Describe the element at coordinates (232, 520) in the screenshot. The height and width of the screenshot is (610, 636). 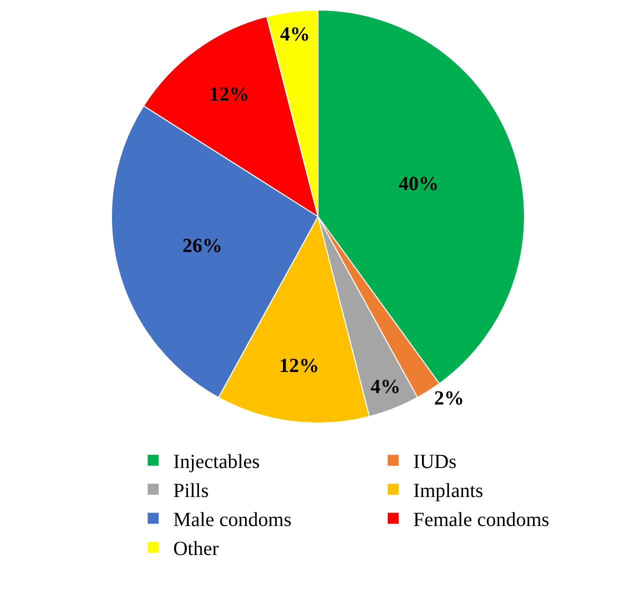
I see `legend-label: Male condoms` at that location.